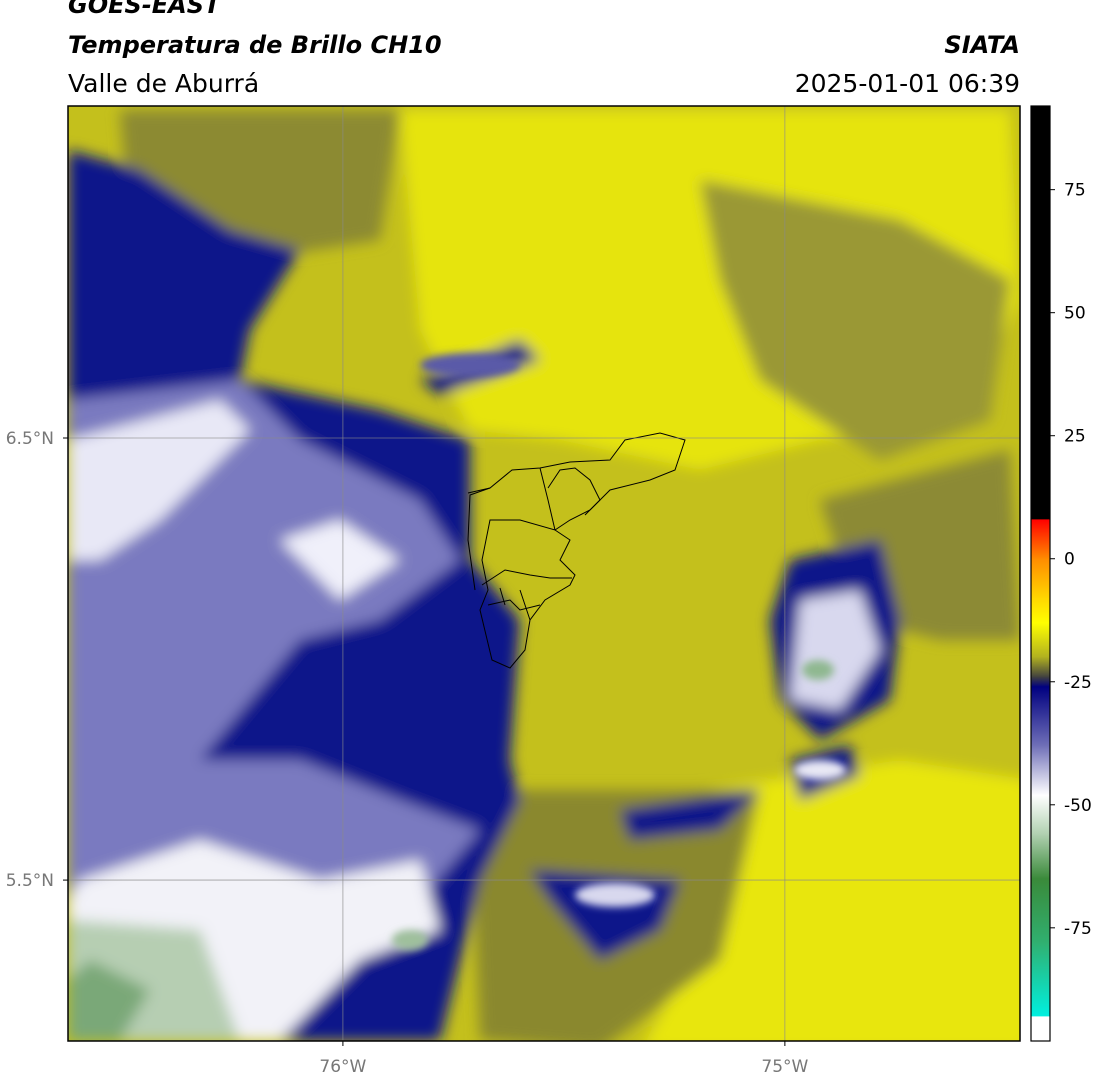 The width and height of the screenshot is (1094, 1078). I want to click on colorbar-tick-label: -25, so click(1078, 683).